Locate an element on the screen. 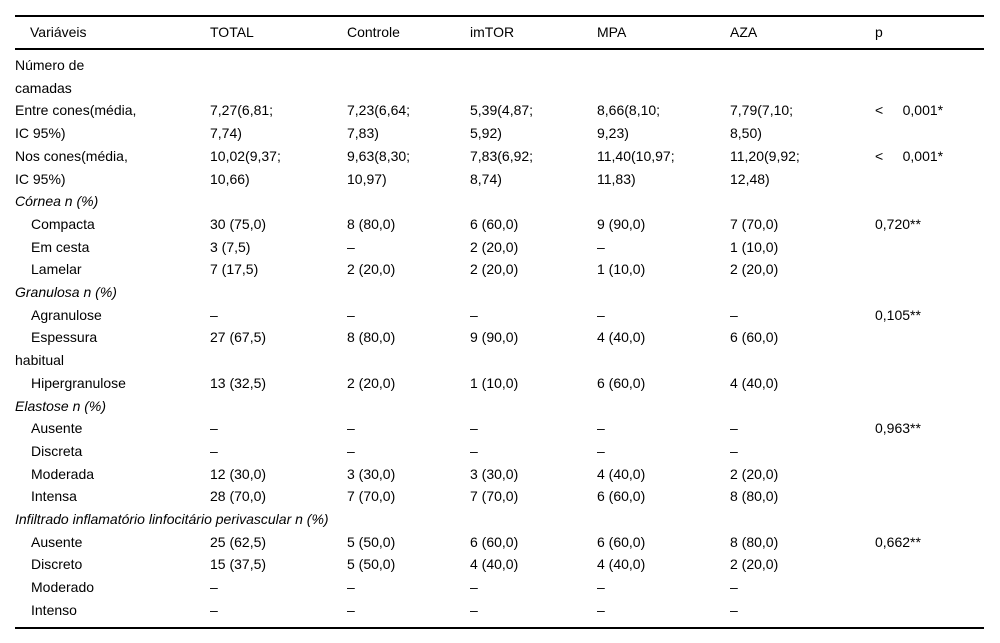  column-header: p is located at coordinates (929, 33).